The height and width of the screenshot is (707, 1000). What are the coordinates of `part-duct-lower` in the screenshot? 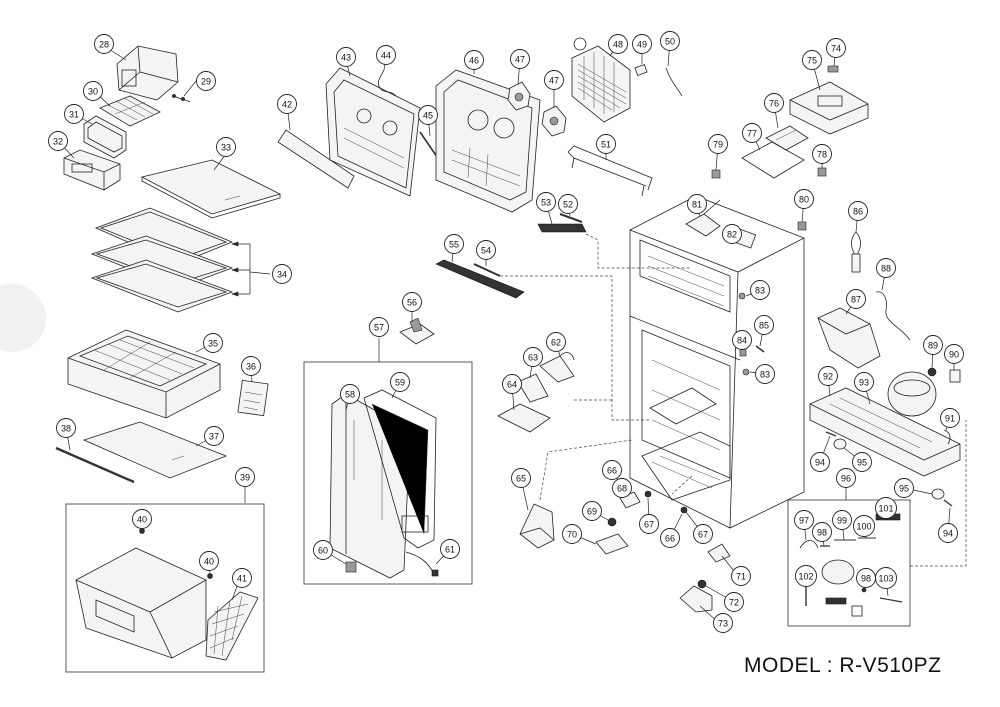 It's located at (480, 279).